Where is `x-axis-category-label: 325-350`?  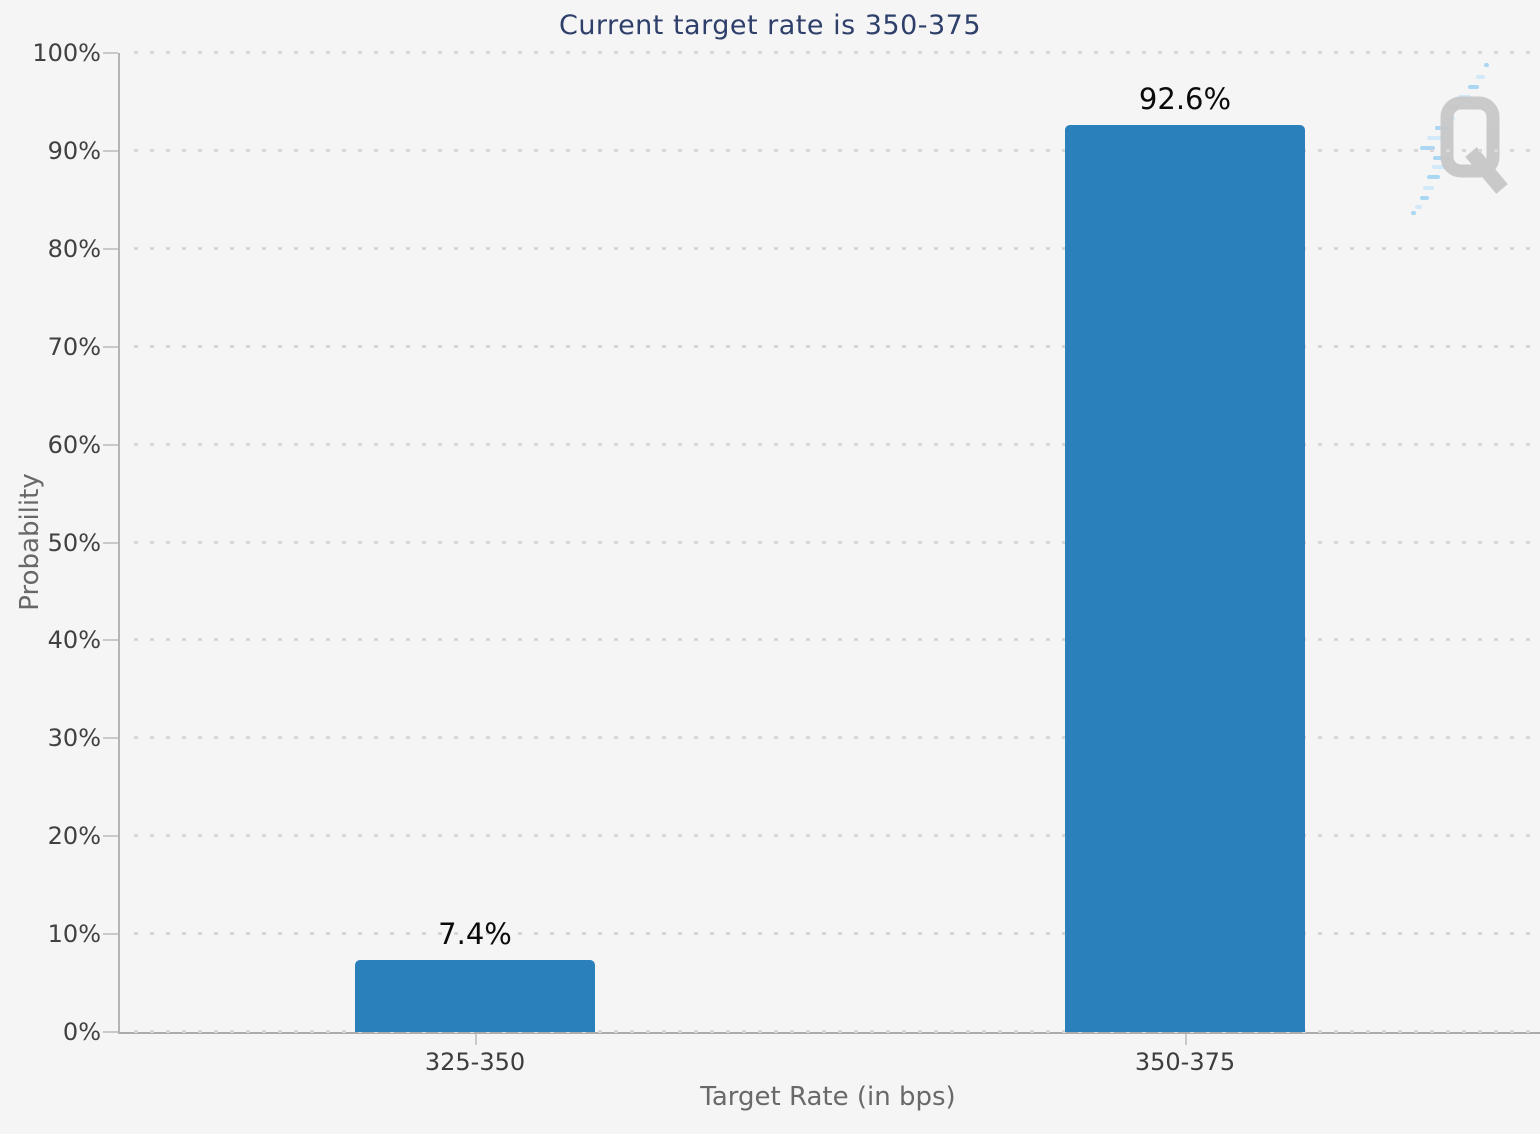
x-axis-category-label: 325-350 is located at coordinates (475, 1062).